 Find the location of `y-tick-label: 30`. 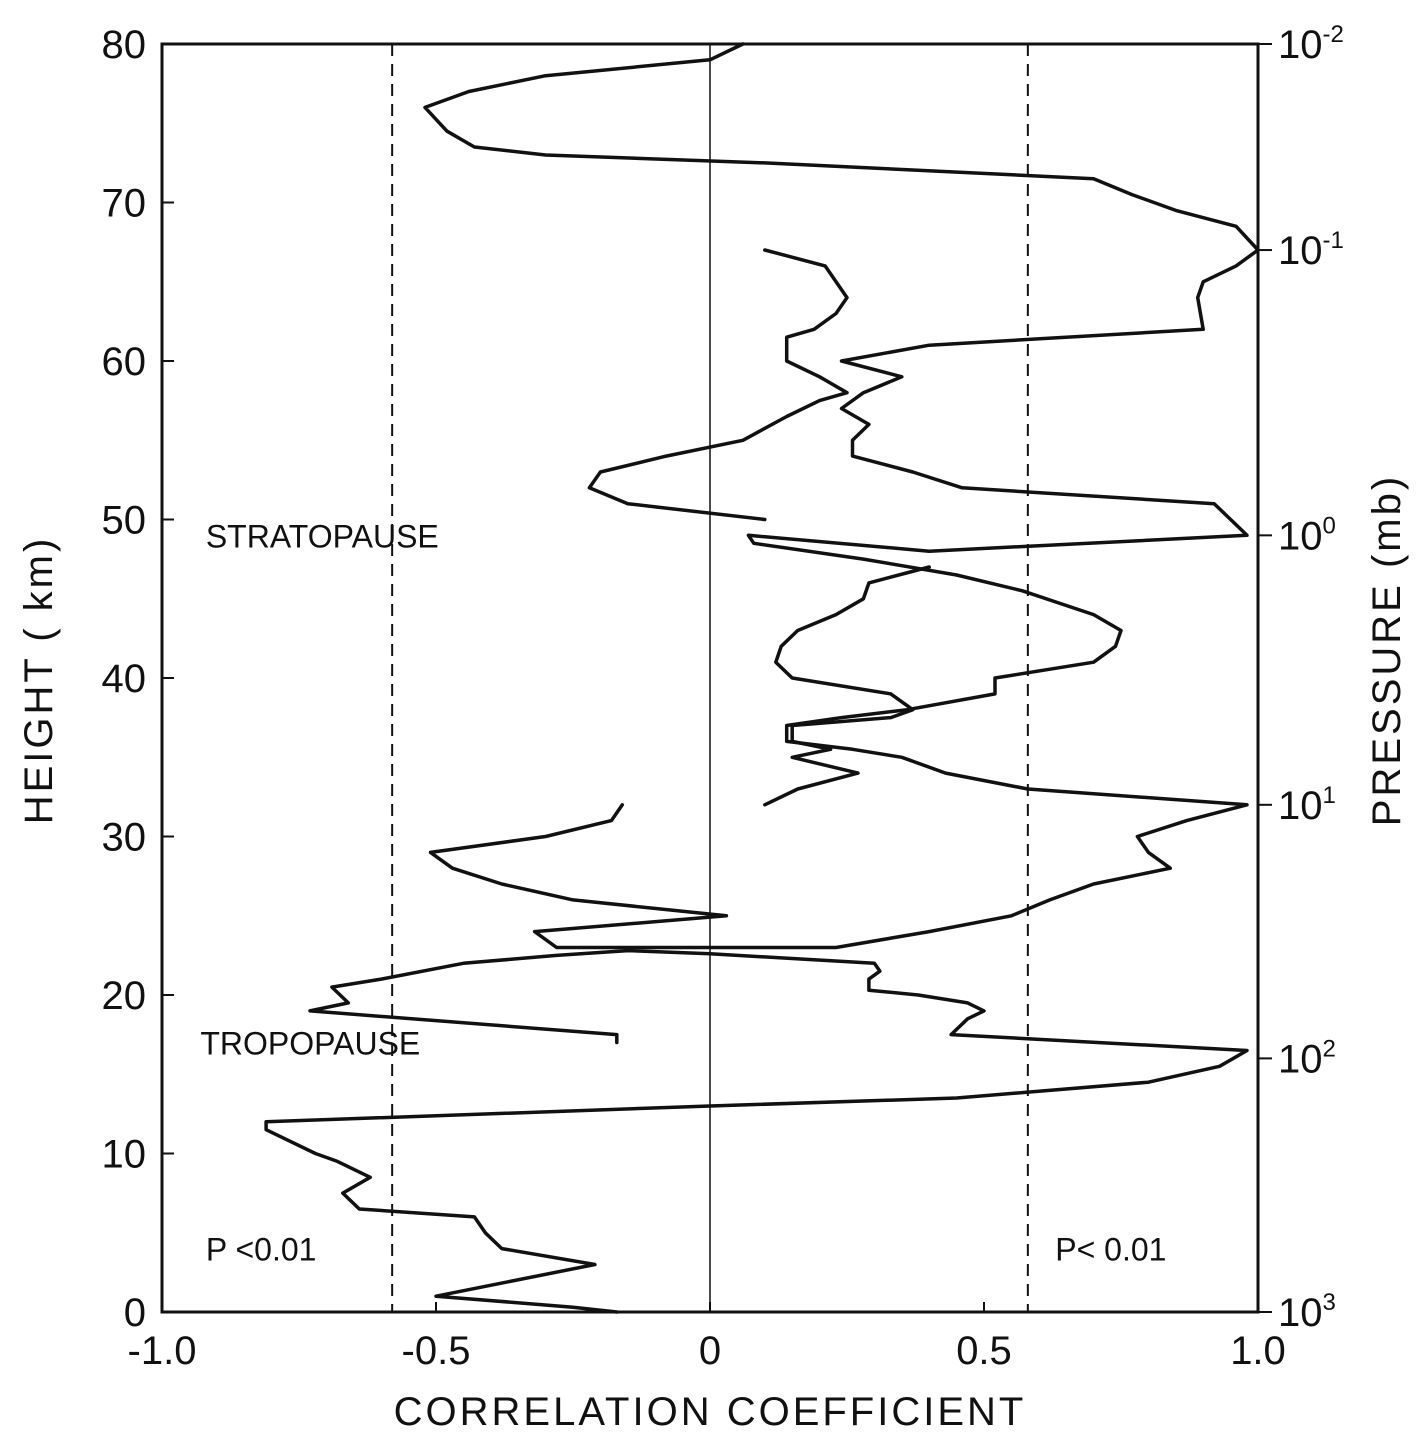

y-tick-label: 30 is located at coordinates (124, 838).